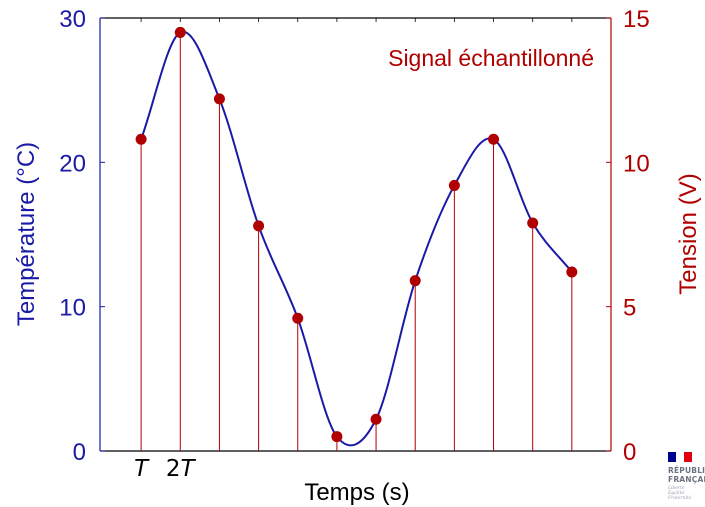  I want to click on y-left-tick-label: 0, so click(79, 452).